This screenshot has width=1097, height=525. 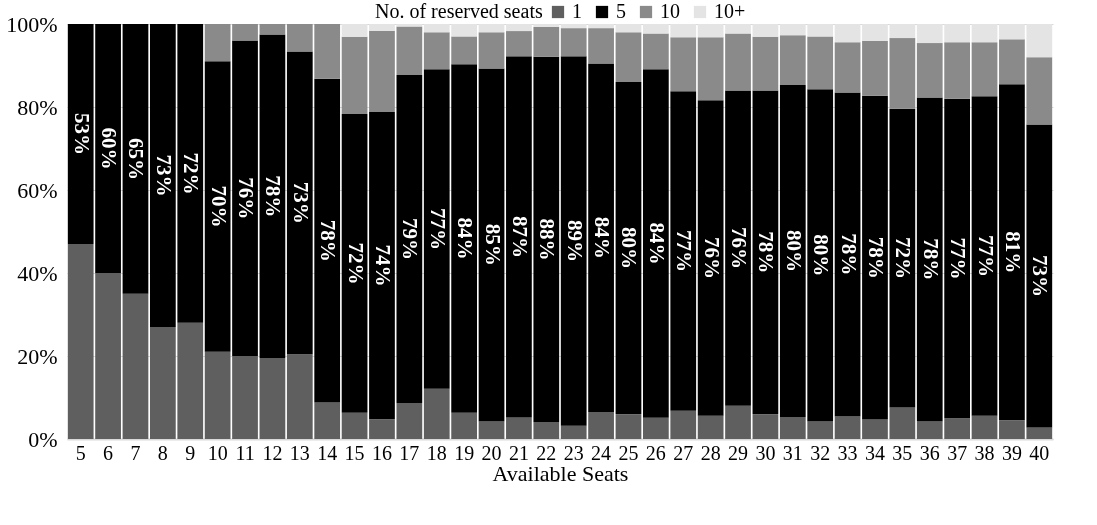 I want to click on legend-label: 5, so click(x=621, y=11).